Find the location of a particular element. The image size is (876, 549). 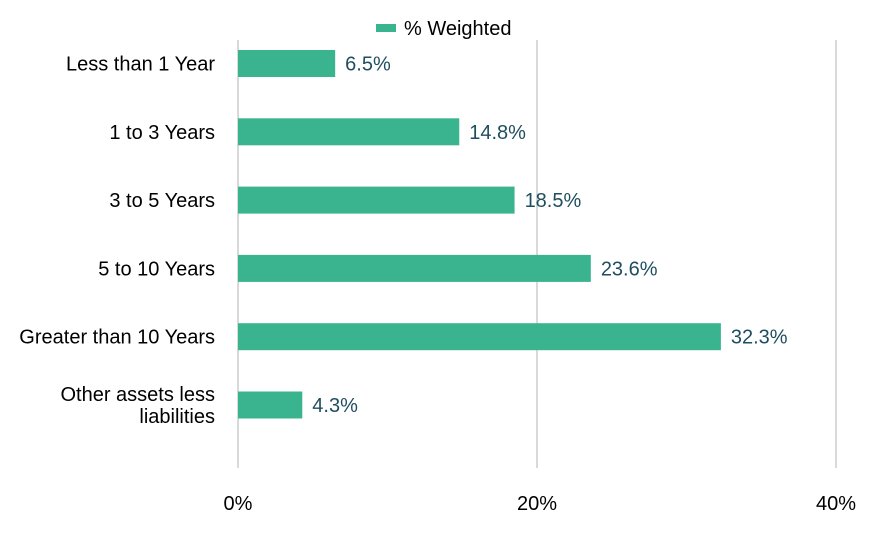

x-tick-label: 40% is located at coordinates (836, 504).